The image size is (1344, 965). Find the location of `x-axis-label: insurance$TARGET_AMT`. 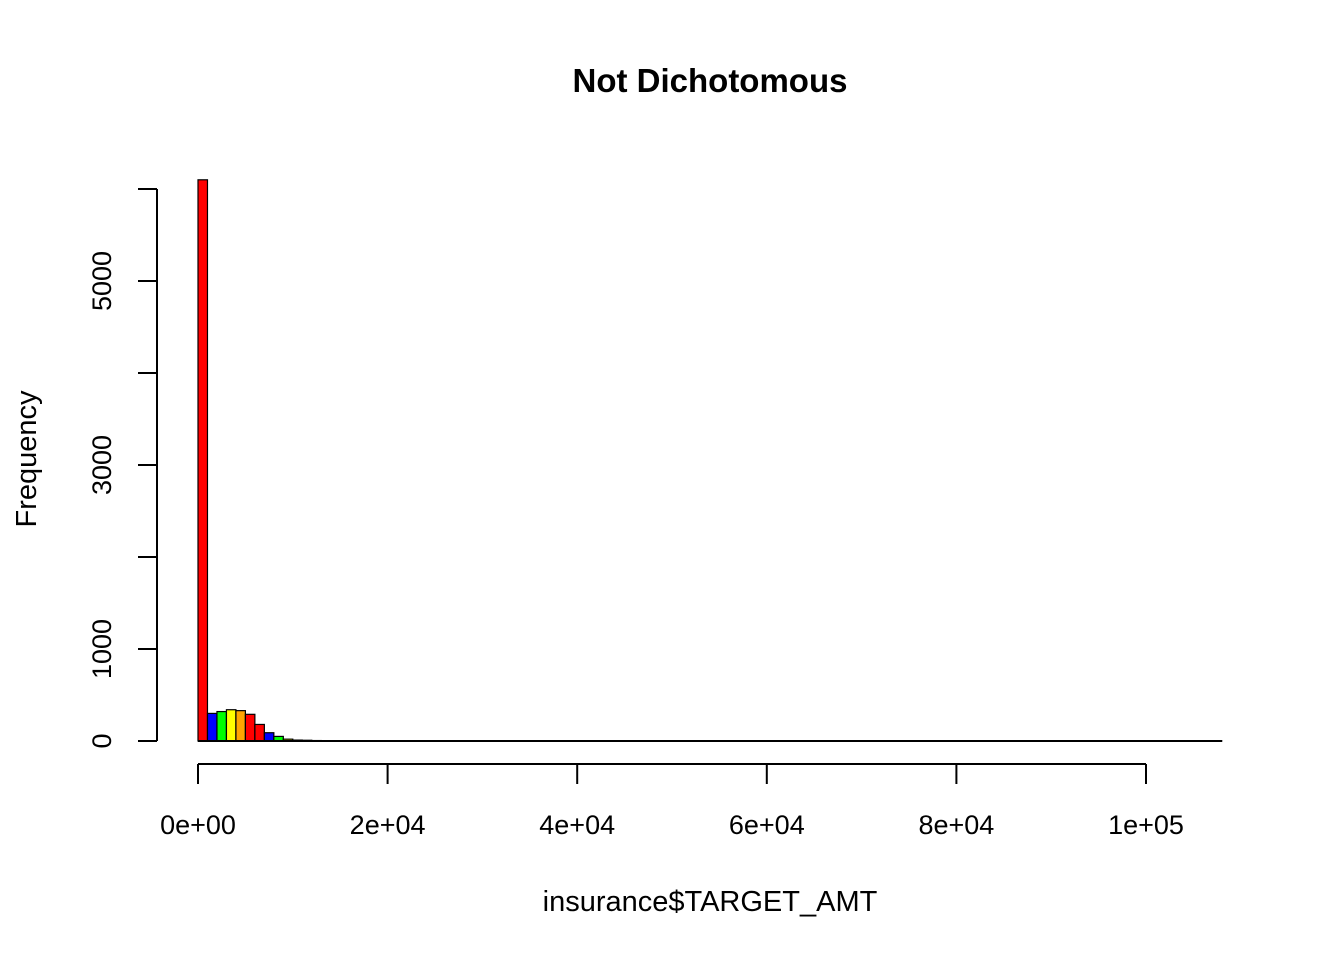

x-axis-label: insurance$TARGET_AMT is located at coordinates (710, 902).